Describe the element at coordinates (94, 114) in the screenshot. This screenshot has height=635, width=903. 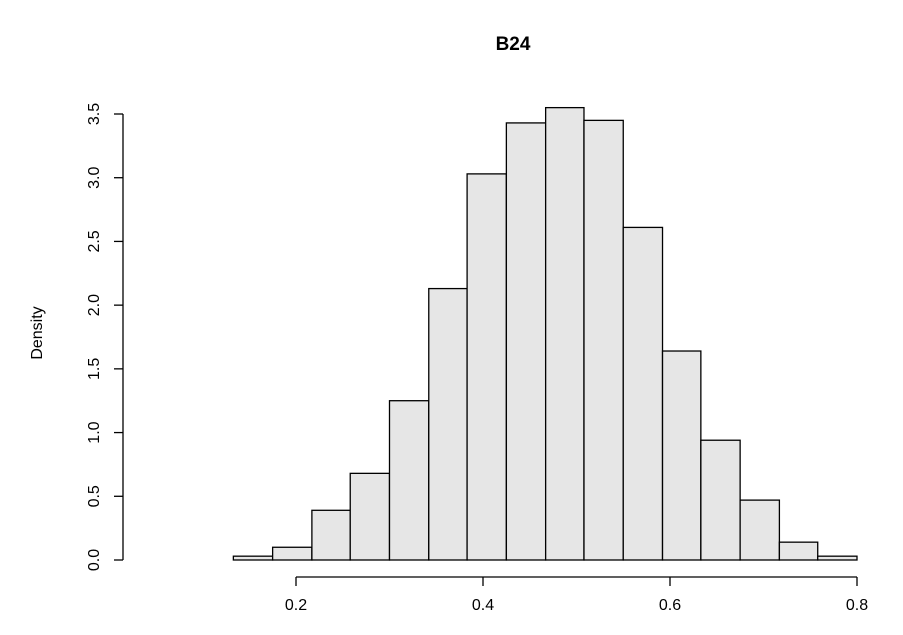
I see `y-tick-label: 3.5` at that location.